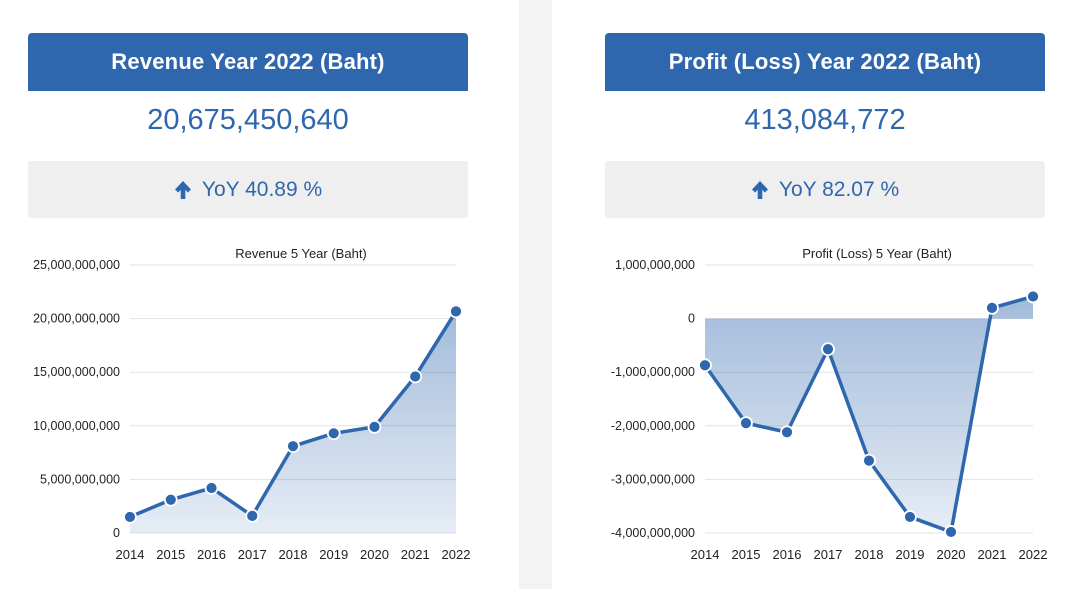 The image size is (1080, 589). Describe the element at coordinates (653, 533) in the screenshot. I see `y-tick-label: -4,000,000,000` at that location.